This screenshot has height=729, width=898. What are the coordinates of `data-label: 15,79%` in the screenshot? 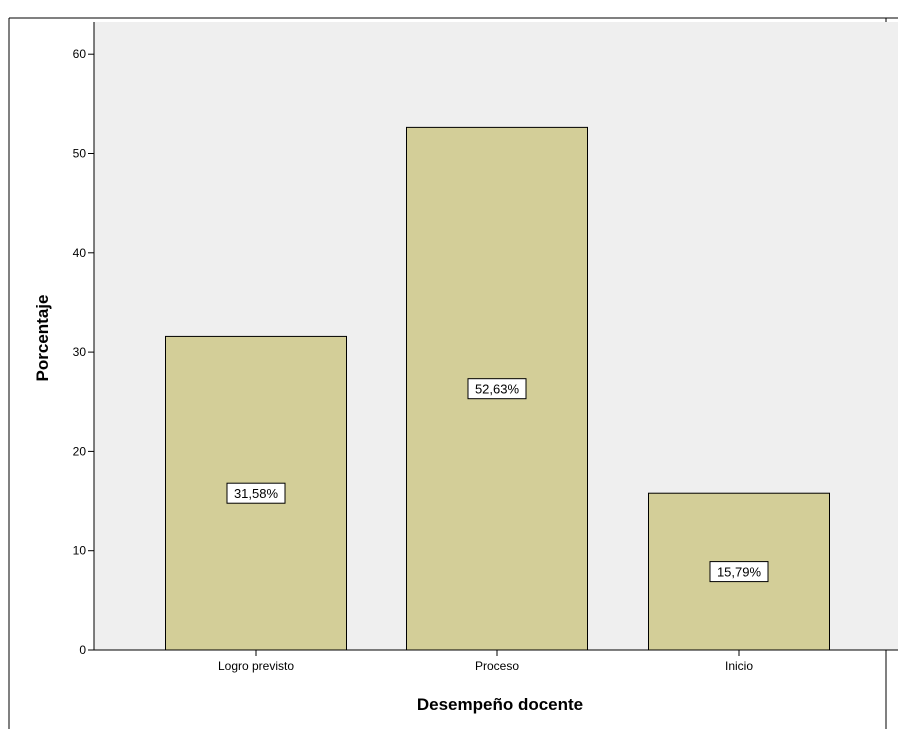 It's located at (739, 572).